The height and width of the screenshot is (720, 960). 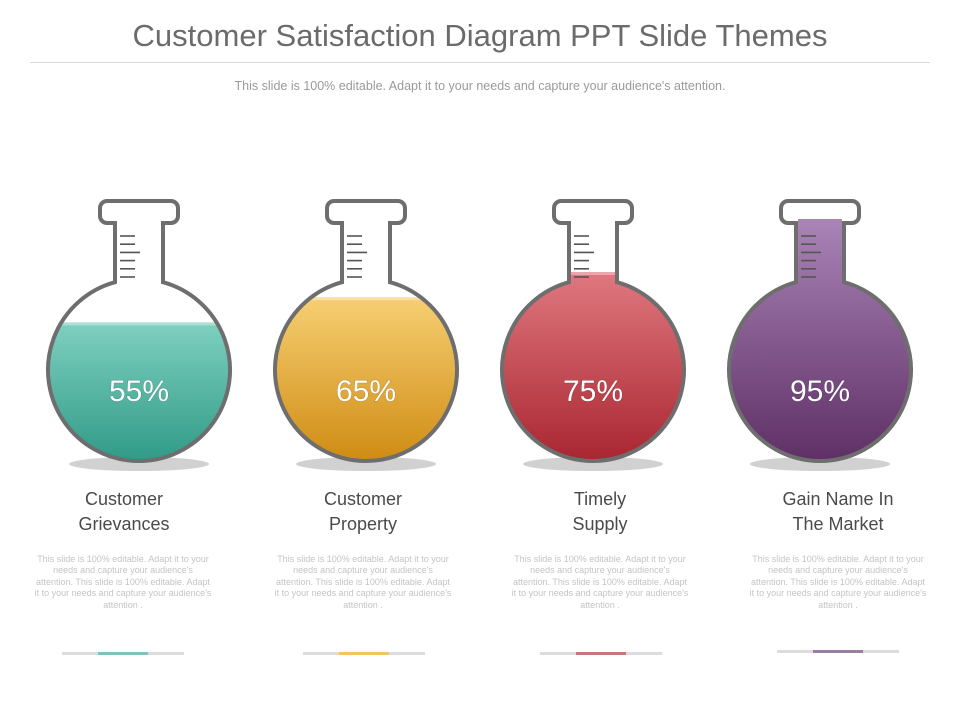 I want to click on flask-4-outline, so click(x=820, y=343).